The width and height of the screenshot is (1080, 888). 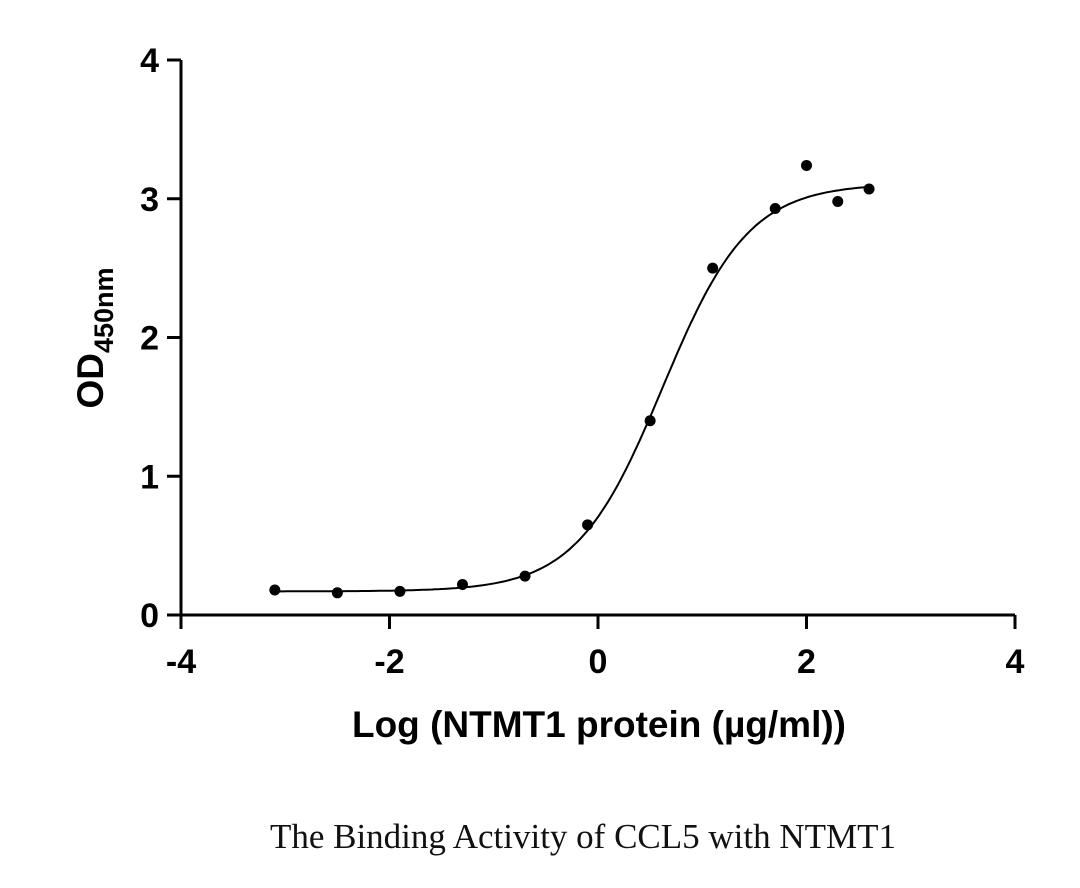 What do you see at coordinates (149, 477) in the screenshot?
I see `y-tick-label: 1` at bounding box center [149, 477].